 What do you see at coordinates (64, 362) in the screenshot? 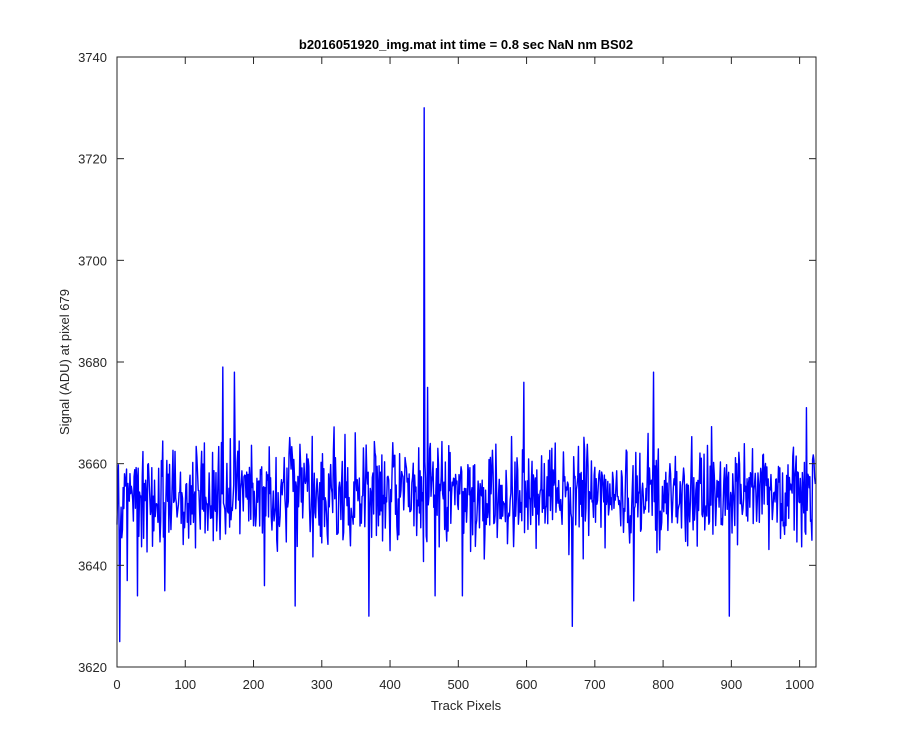
I see `y-axis-label: Signal (ADU) at pixel 679` at bounding box center [64, 362].